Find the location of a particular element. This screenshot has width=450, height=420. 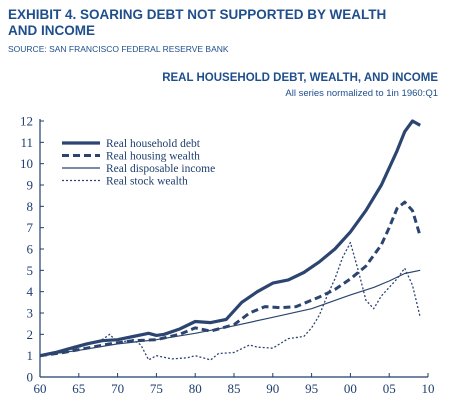

x-tick-label: 75 is located at coordinates (156, 388).